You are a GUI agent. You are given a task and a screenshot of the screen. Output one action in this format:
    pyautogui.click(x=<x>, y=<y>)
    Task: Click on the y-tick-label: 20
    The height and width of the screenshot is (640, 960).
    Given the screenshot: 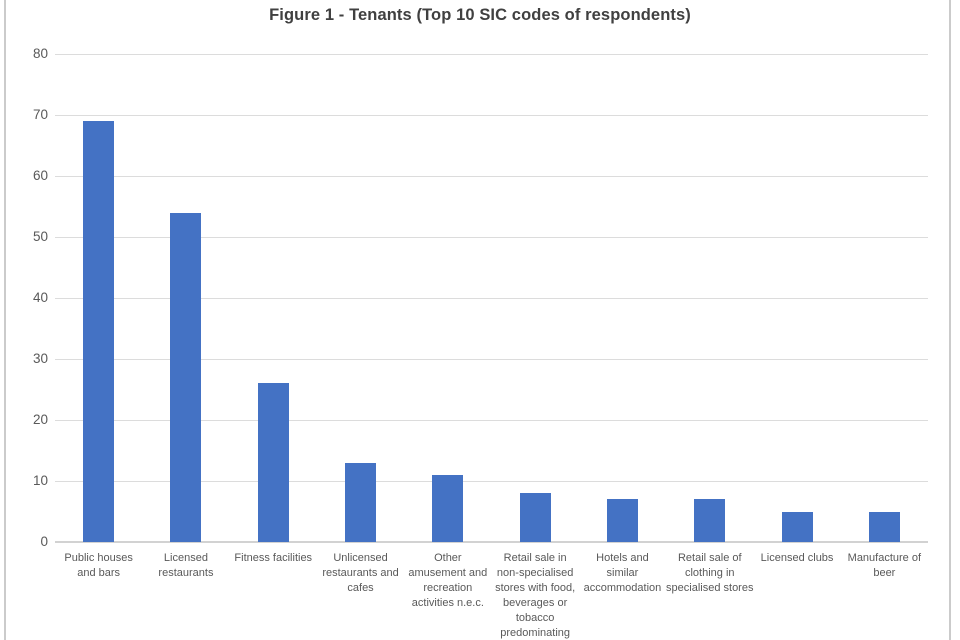 What is the action you would take?
    pyautogui.click(x=40, y=419)
    